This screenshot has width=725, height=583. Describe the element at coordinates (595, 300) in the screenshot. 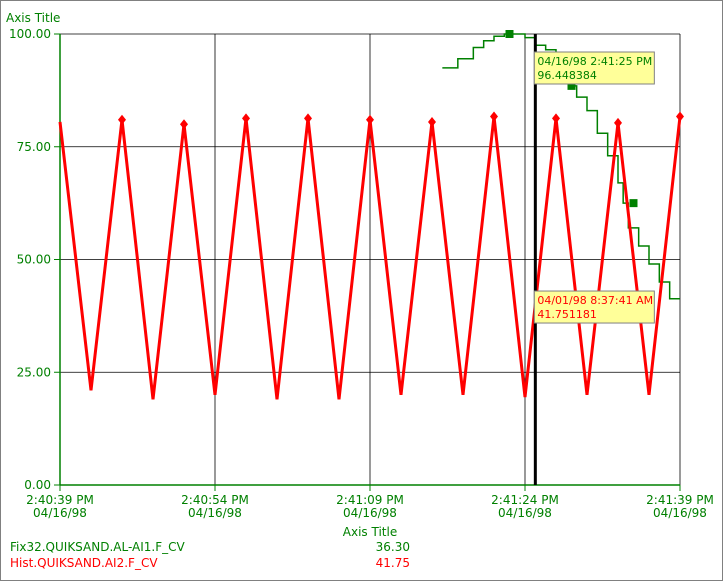

I see `tooltip-2-line1: 04/01/98 8:37:41 AM` at that location.